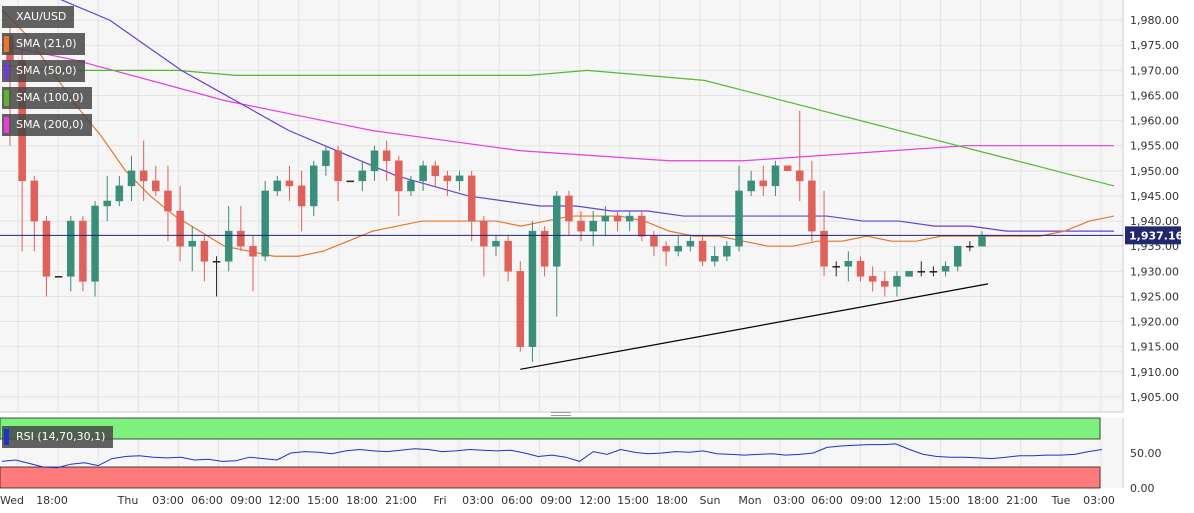  I want to click on rsi-y-tick-label: 50.00, so click(1146, 453).